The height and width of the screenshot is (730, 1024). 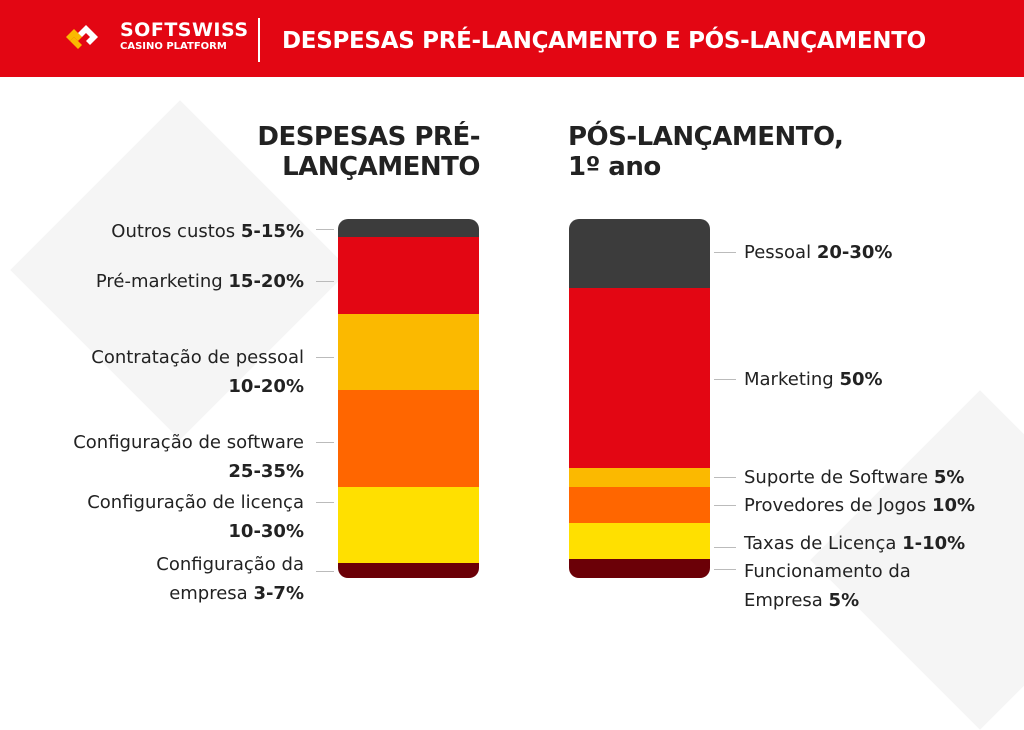 I want to click on segment-label: Provedores de Jogos 10%, so click(x=860, y=505).